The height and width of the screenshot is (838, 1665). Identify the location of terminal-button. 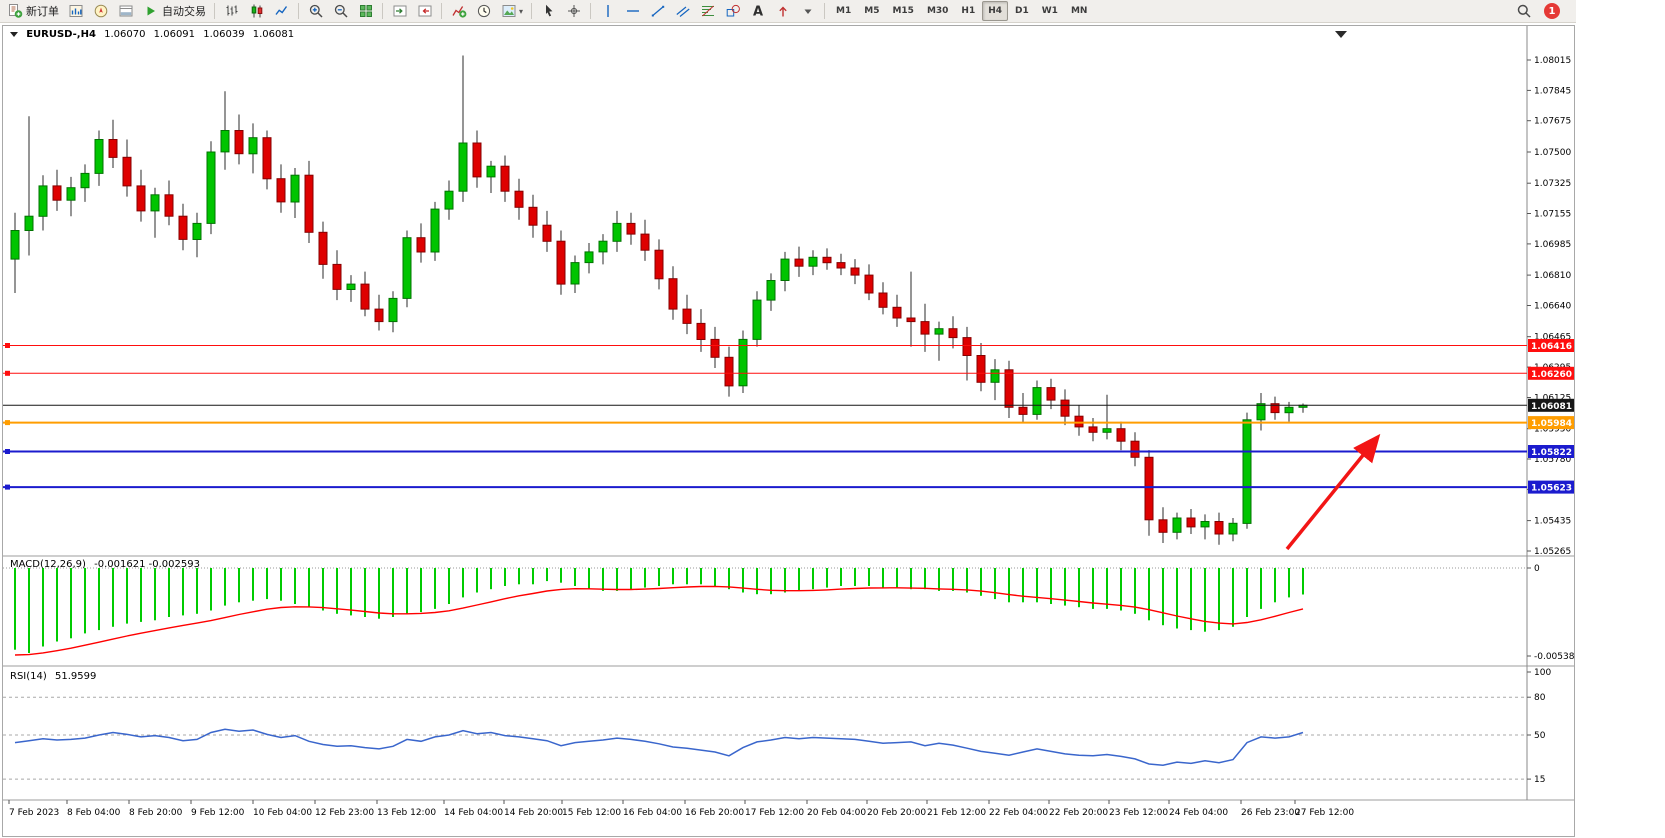
(126, 11).